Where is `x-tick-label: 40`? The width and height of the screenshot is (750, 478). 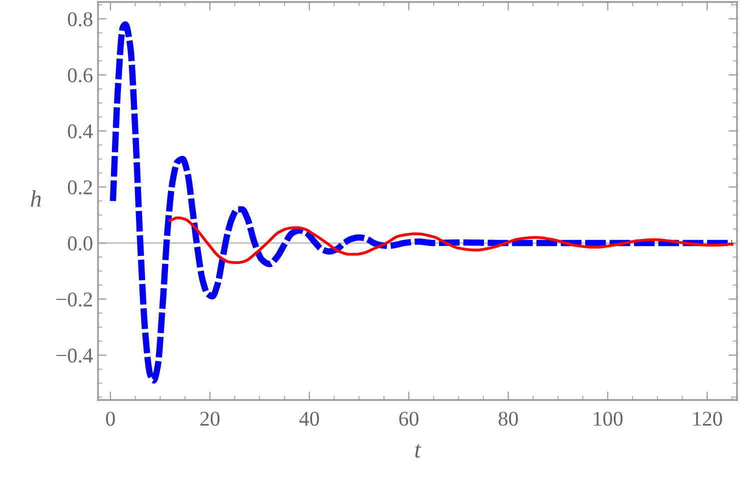 x-tick-label: 40 is located at coordinates (309, 419).